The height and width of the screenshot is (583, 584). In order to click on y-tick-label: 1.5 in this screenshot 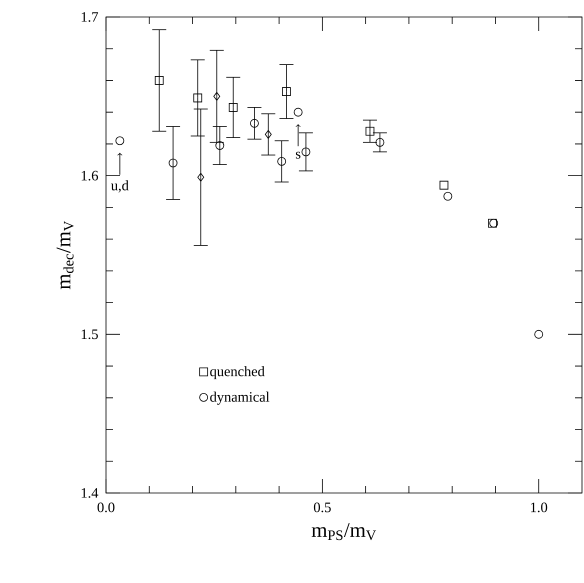, I will do `click(90, 334)`.